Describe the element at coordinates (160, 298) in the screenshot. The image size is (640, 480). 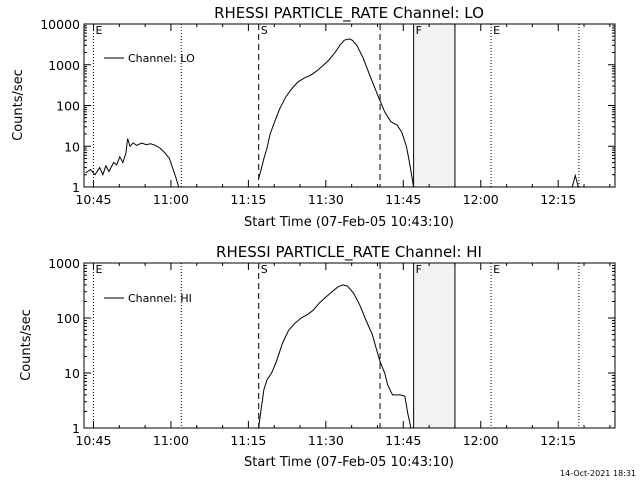
I see `legend-label: Channel: HI` at that location.